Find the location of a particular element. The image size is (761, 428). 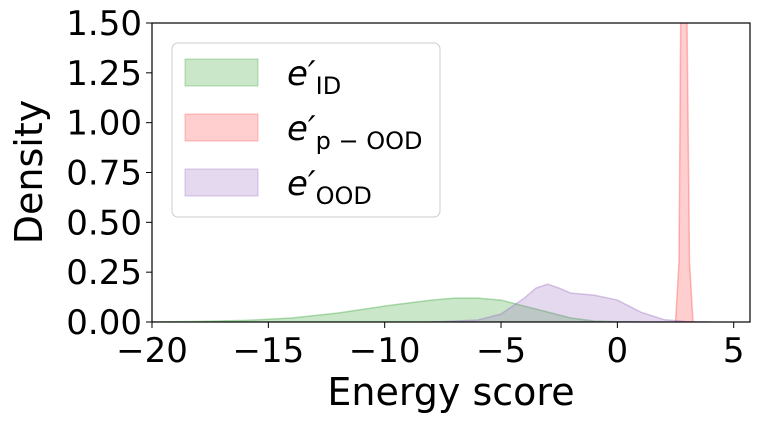

y-tick-label: 0.00 is located at coordinates (104, 323).